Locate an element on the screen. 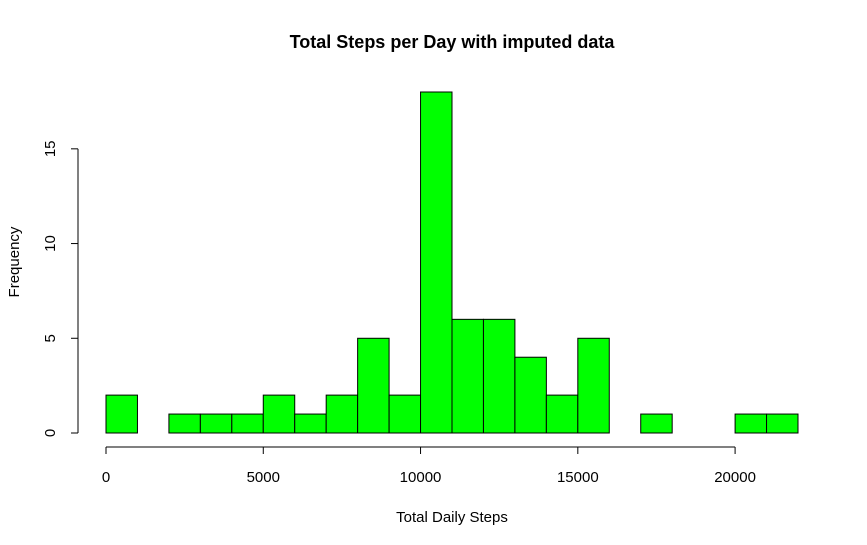 The width and height of the screenshot is (867, 545). chart-title: Total Steps per Day with imputed data is located at coordinates (453, 42).